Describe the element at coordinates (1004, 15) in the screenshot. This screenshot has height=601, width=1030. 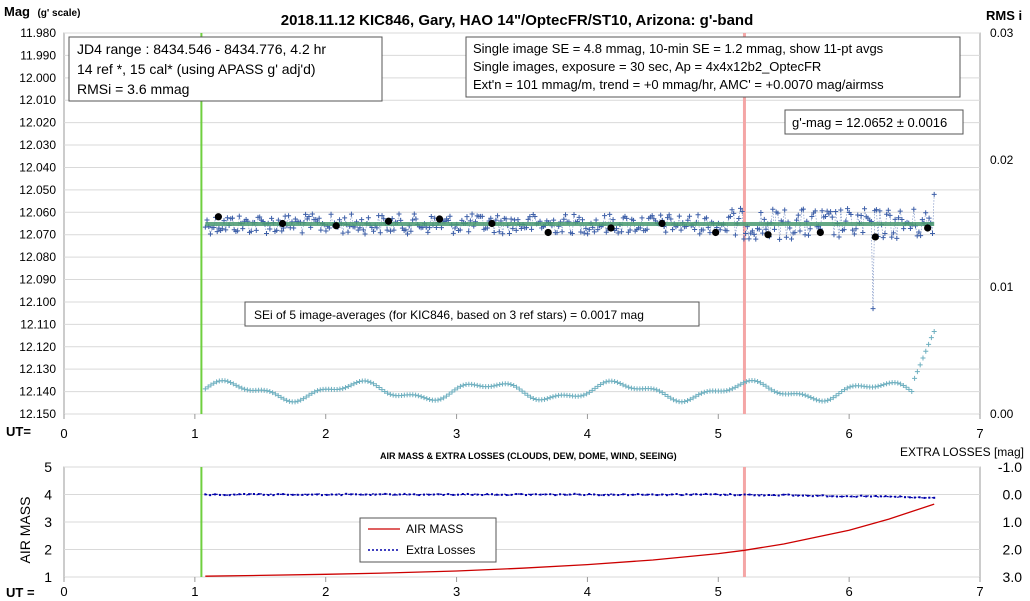
I see `top-y2-axis-title: RMS i` at that location.